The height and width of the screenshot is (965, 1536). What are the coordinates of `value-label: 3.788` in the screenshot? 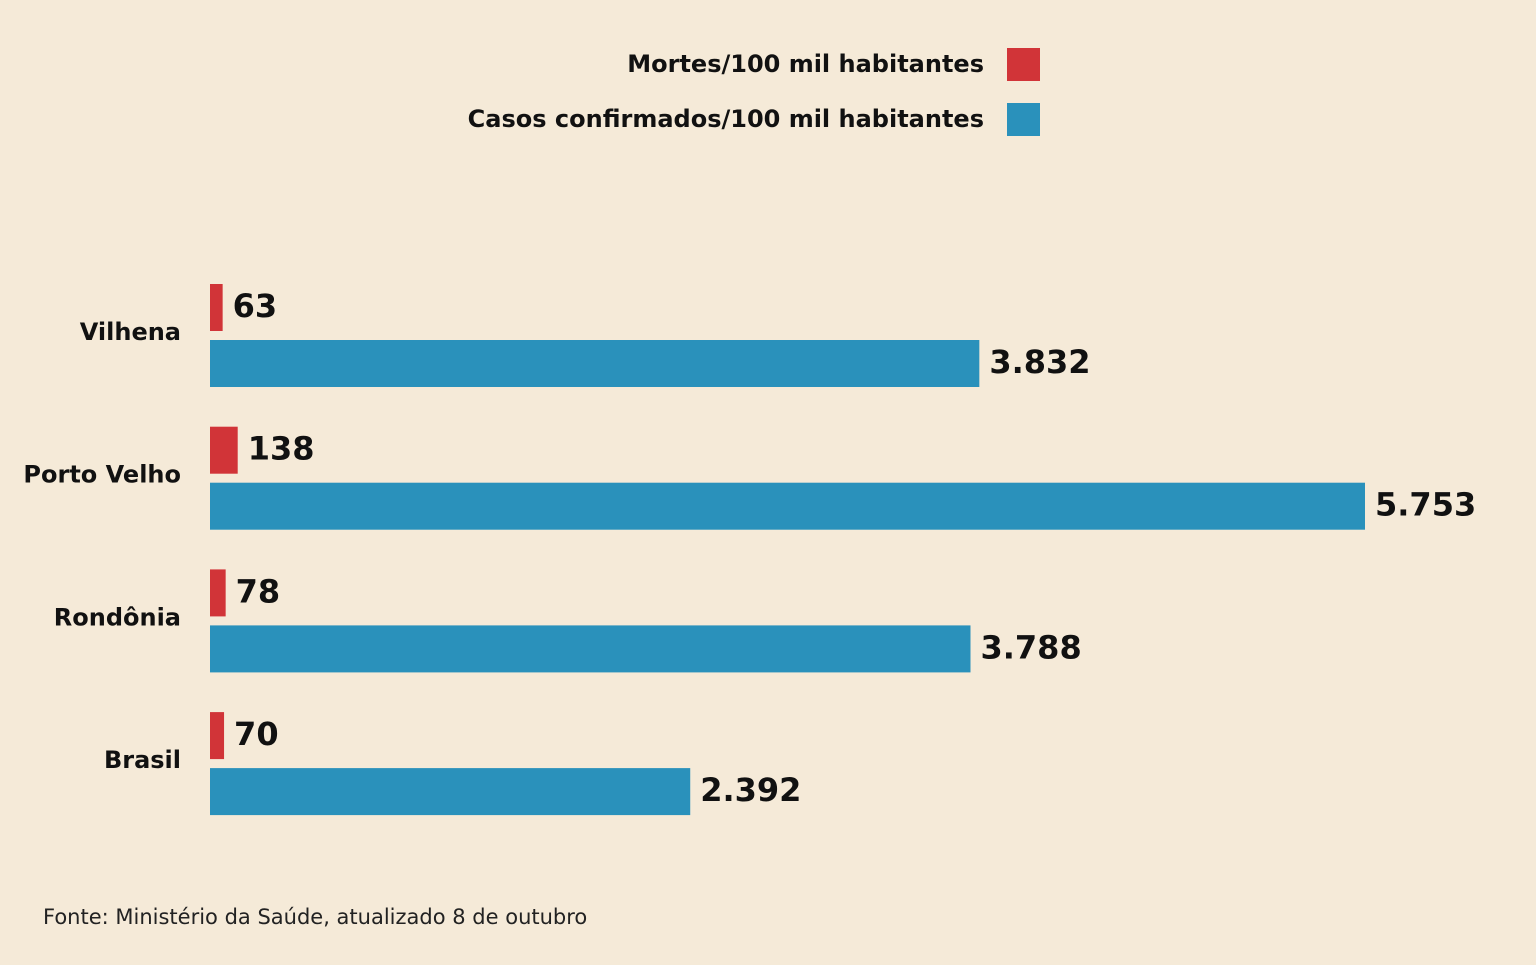 It's located at (1030, 647).